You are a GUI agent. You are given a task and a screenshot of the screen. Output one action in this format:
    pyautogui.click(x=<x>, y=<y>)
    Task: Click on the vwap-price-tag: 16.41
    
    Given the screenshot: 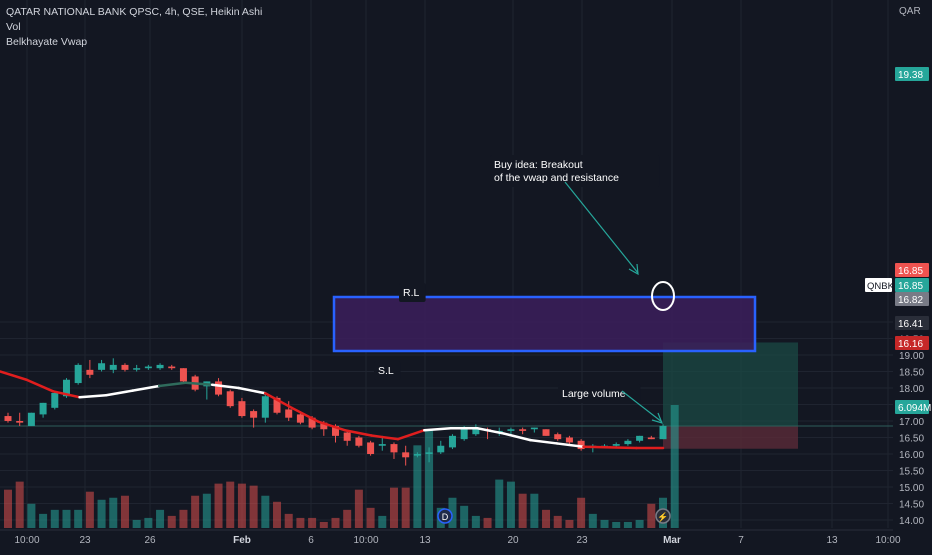 What is the action you would take?
    pyautogui.click(x=910, y=324)
    